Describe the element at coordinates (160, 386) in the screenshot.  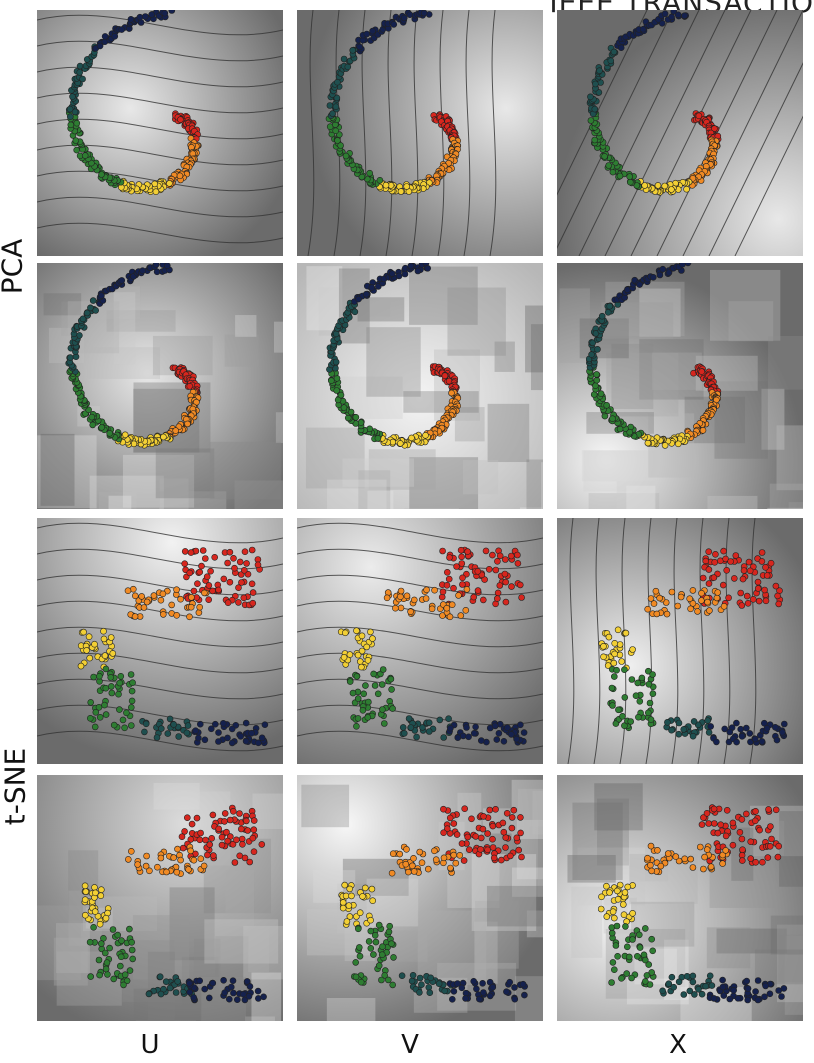
I see `panel-pca-u-field` at that location.